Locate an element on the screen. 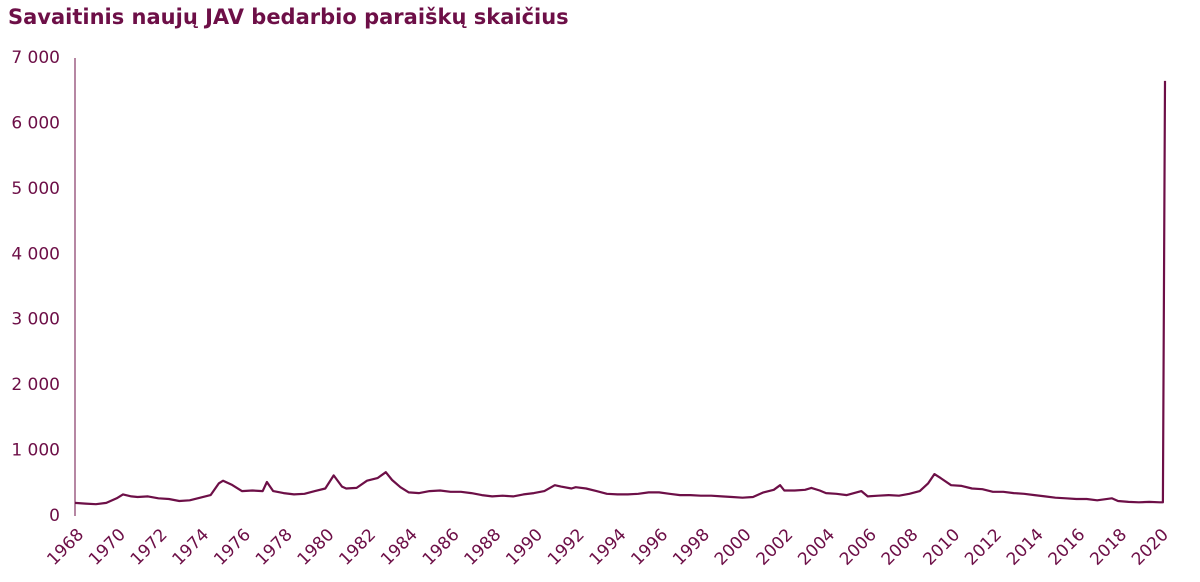  x-tick-label: 1986 is located at coordinates (441, 547).